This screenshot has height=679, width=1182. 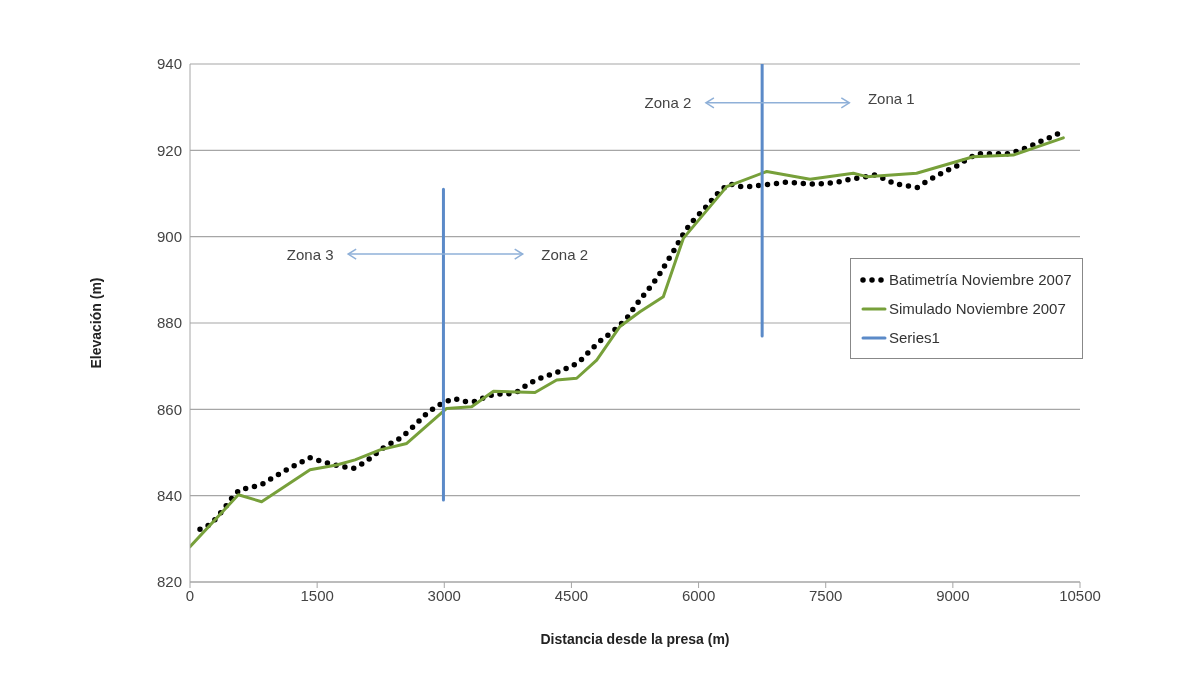 I want to click on y-tick-label: 880, so click(x=169, y=323).